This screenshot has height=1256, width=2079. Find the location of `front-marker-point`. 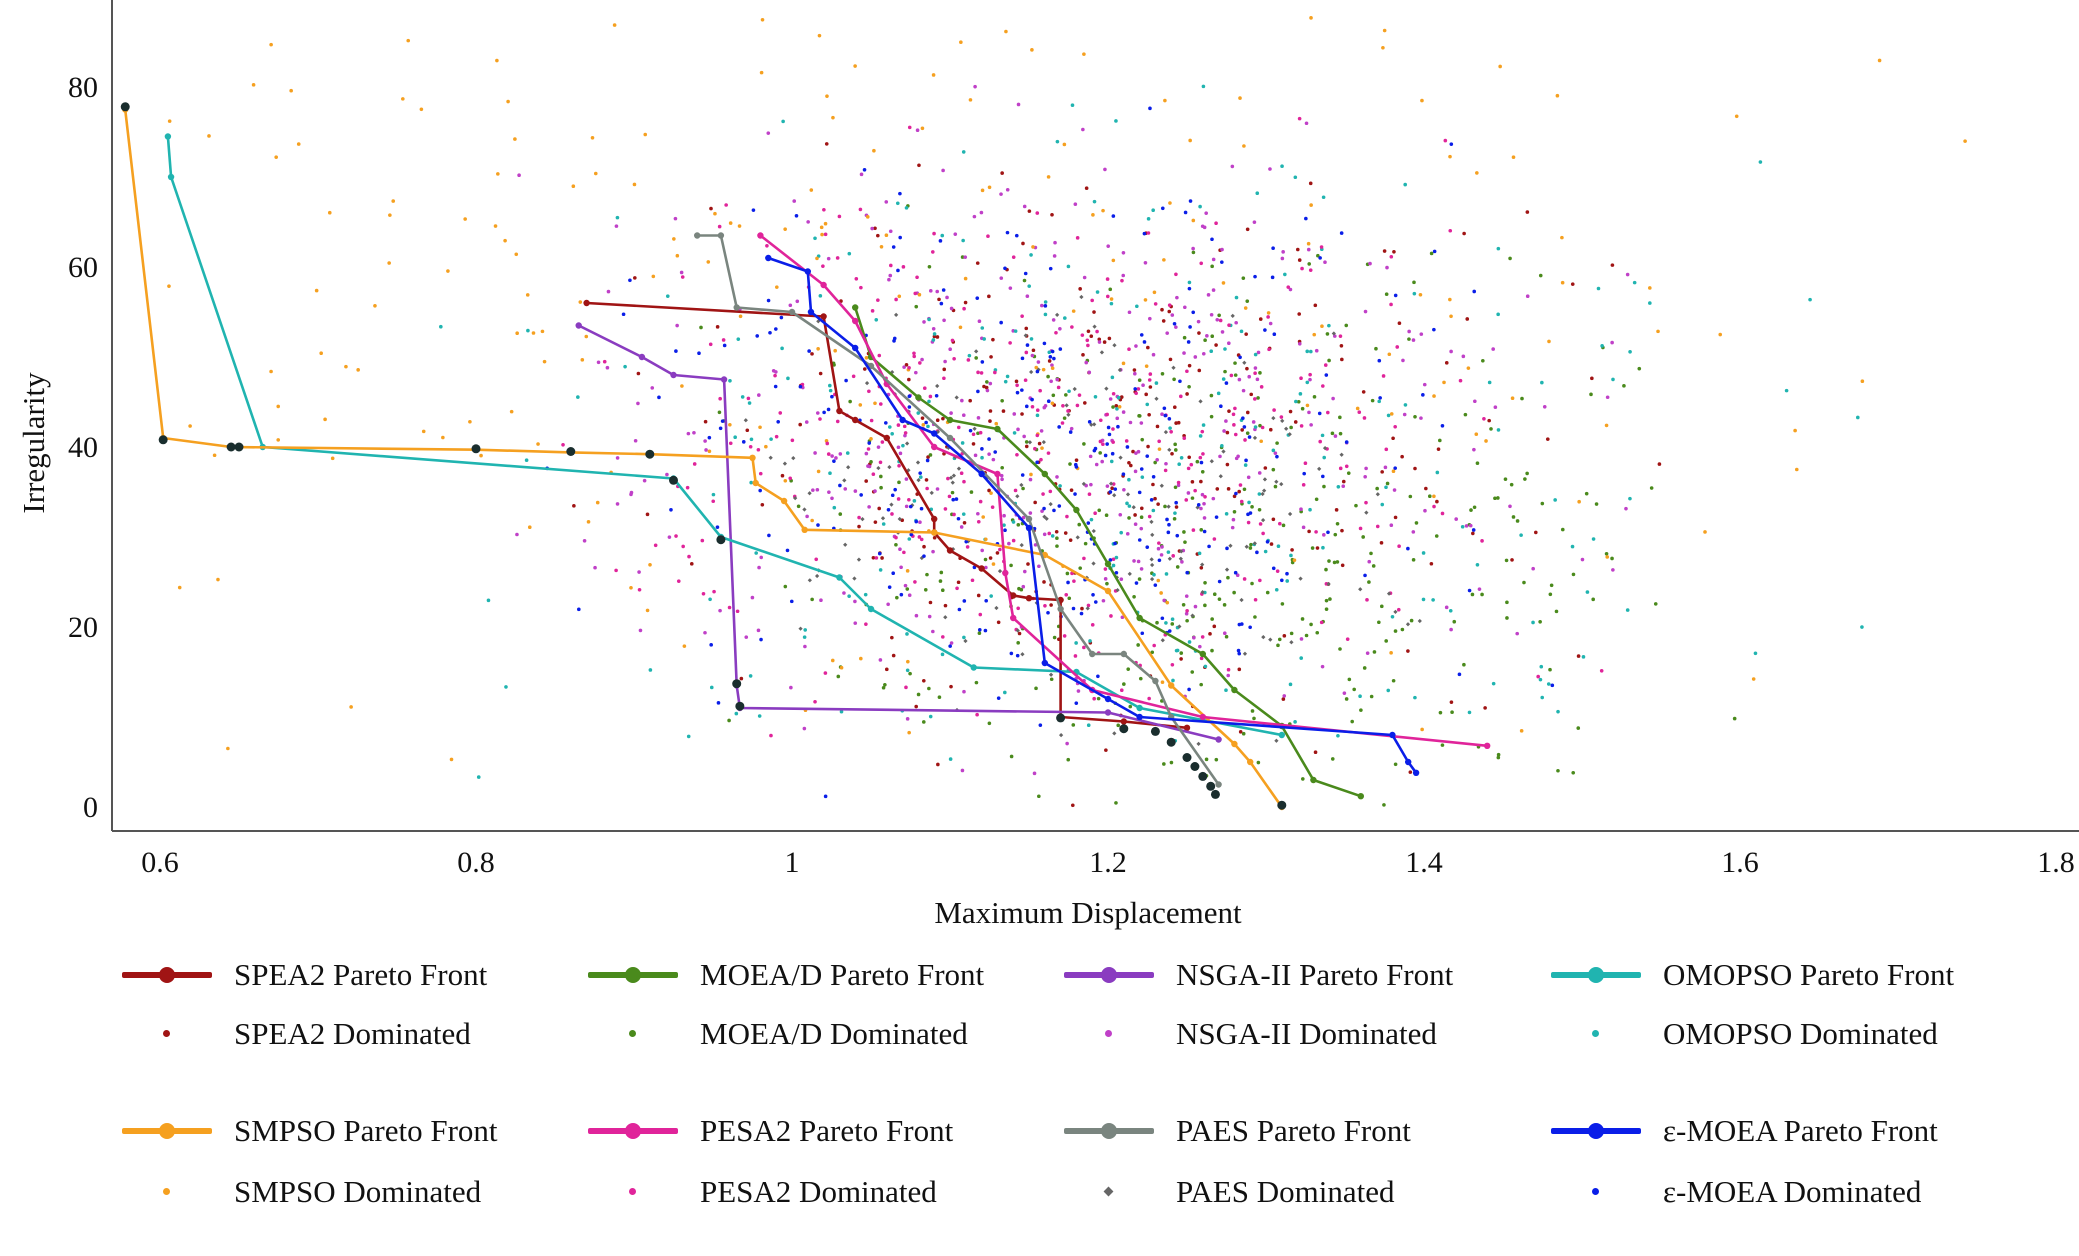

front-marker-point is located at coordinates (737, 684).